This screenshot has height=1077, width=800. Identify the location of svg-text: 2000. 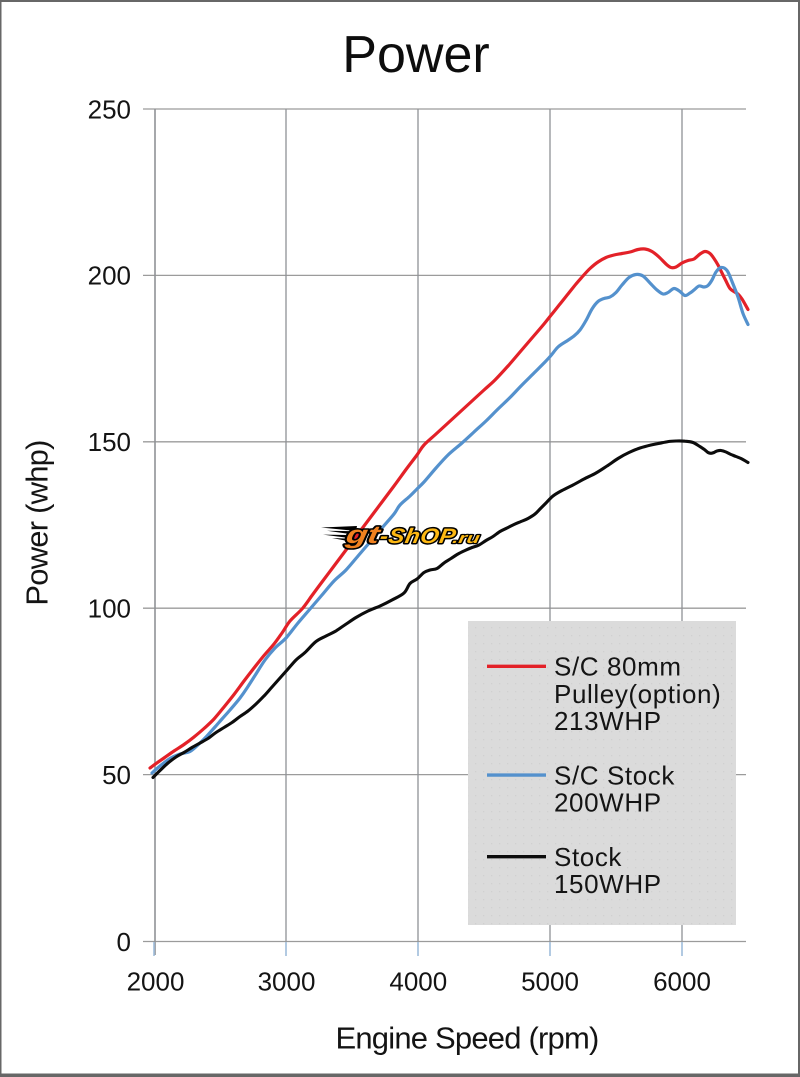
(156, 981).